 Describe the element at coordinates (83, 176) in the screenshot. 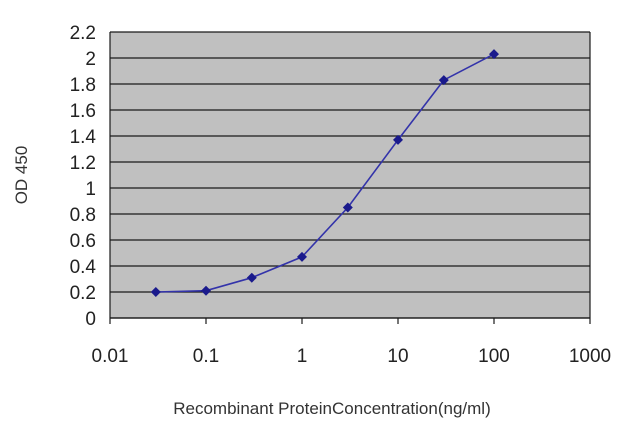

I see `y-tick-labels: 0 0.2 0.4 0.6 0.8 1 1.2 1.4 1.6 1.8 2 2.2` at that location.